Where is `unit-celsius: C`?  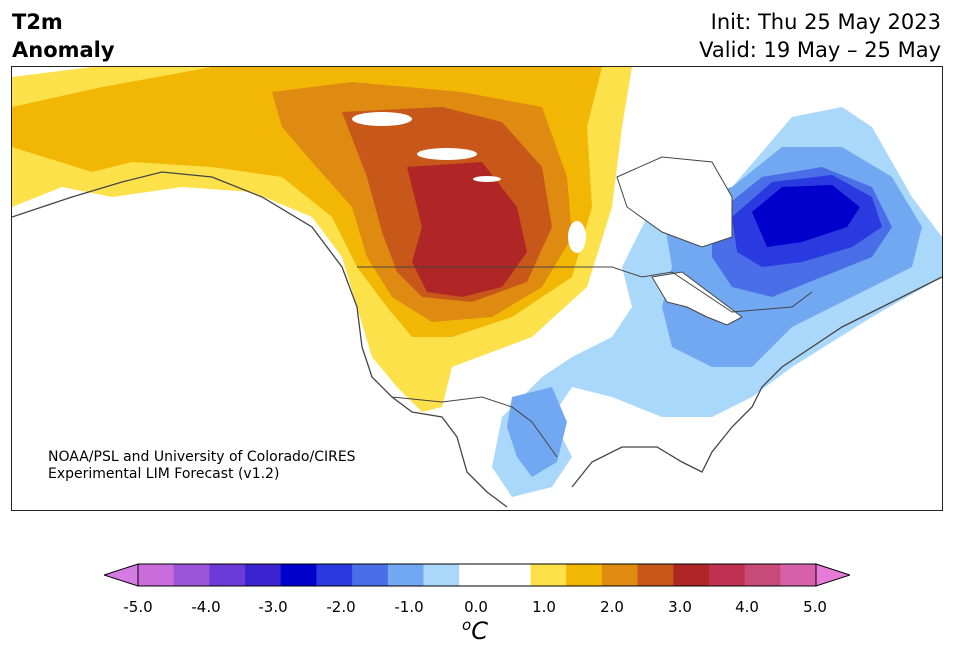 unit-celsius: C is located at coordinates (479, 631).